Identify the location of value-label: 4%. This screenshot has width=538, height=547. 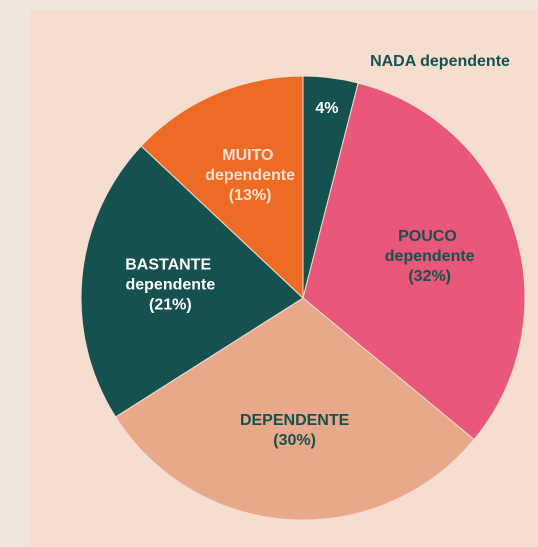
(326, 108).